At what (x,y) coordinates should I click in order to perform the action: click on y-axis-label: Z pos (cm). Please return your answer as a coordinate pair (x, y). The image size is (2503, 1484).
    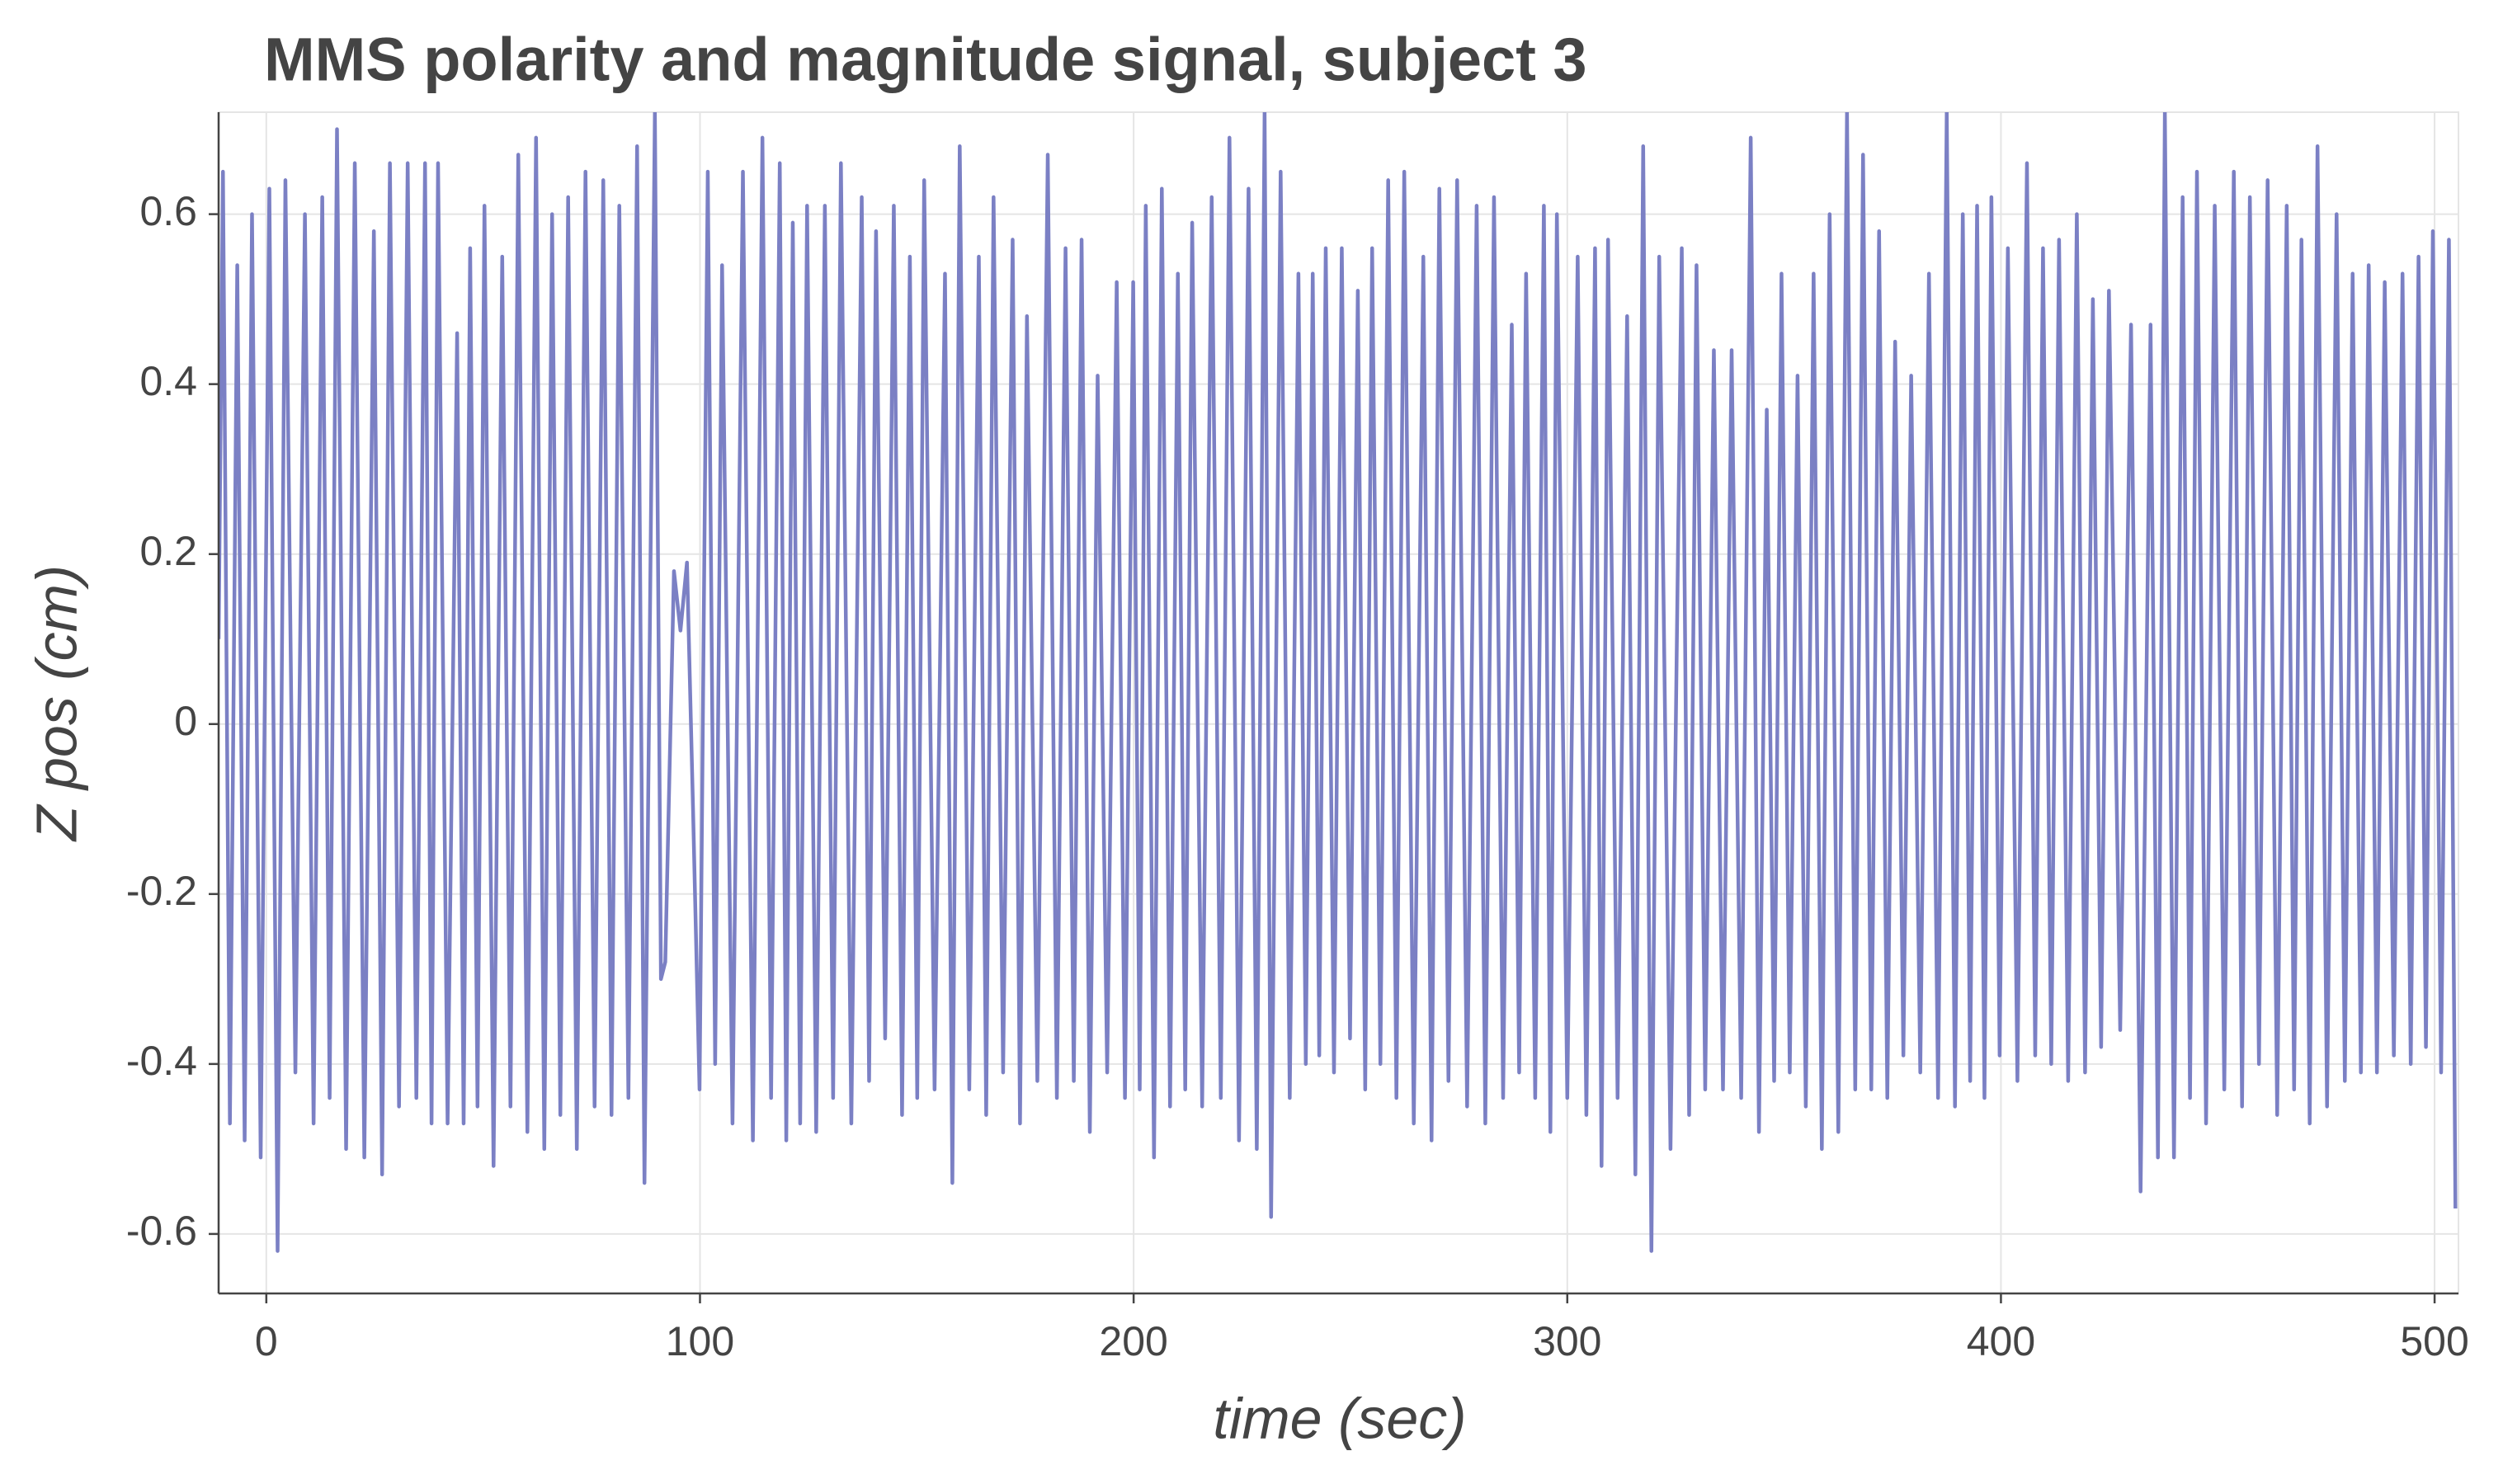
    Looking at the image, I should click on (56, 703).